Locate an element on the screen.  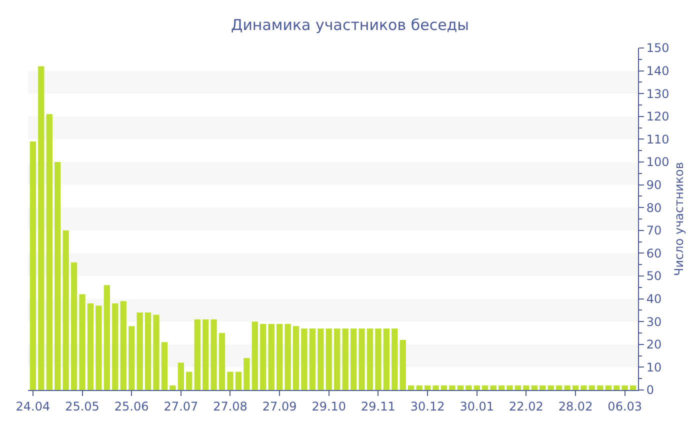
y-tick-label: 150 is located at coordinates (658, 48).